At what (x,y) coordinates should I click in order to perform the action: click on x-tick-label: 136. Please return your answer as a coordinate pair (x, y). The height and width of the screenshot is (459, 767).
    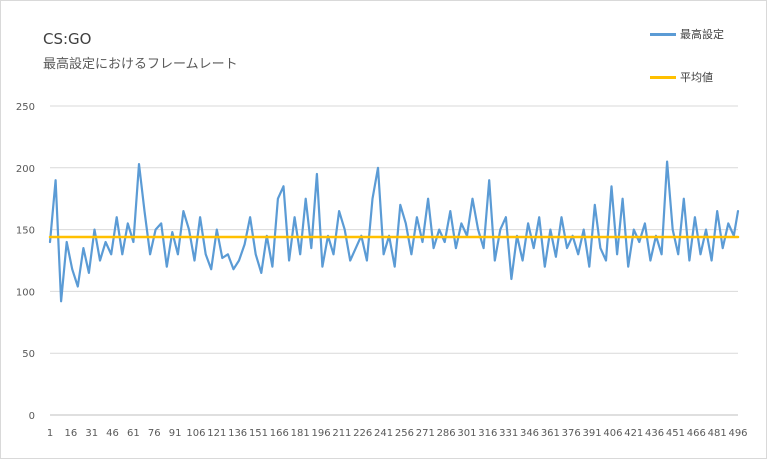
    Looking at the image, I should click on (237, 433).